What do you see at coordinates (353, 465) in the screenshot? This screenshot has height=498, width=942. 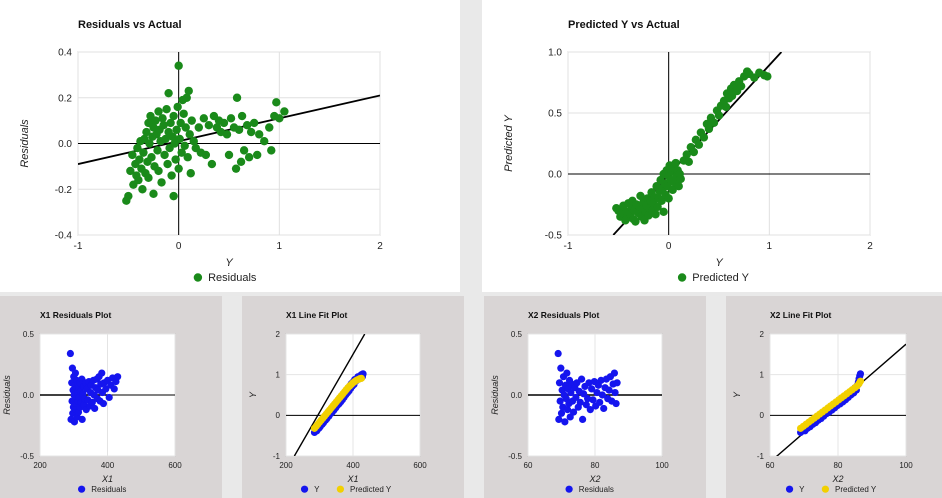 I see `x-tick-label: 400` at bounding box center [353, 465].